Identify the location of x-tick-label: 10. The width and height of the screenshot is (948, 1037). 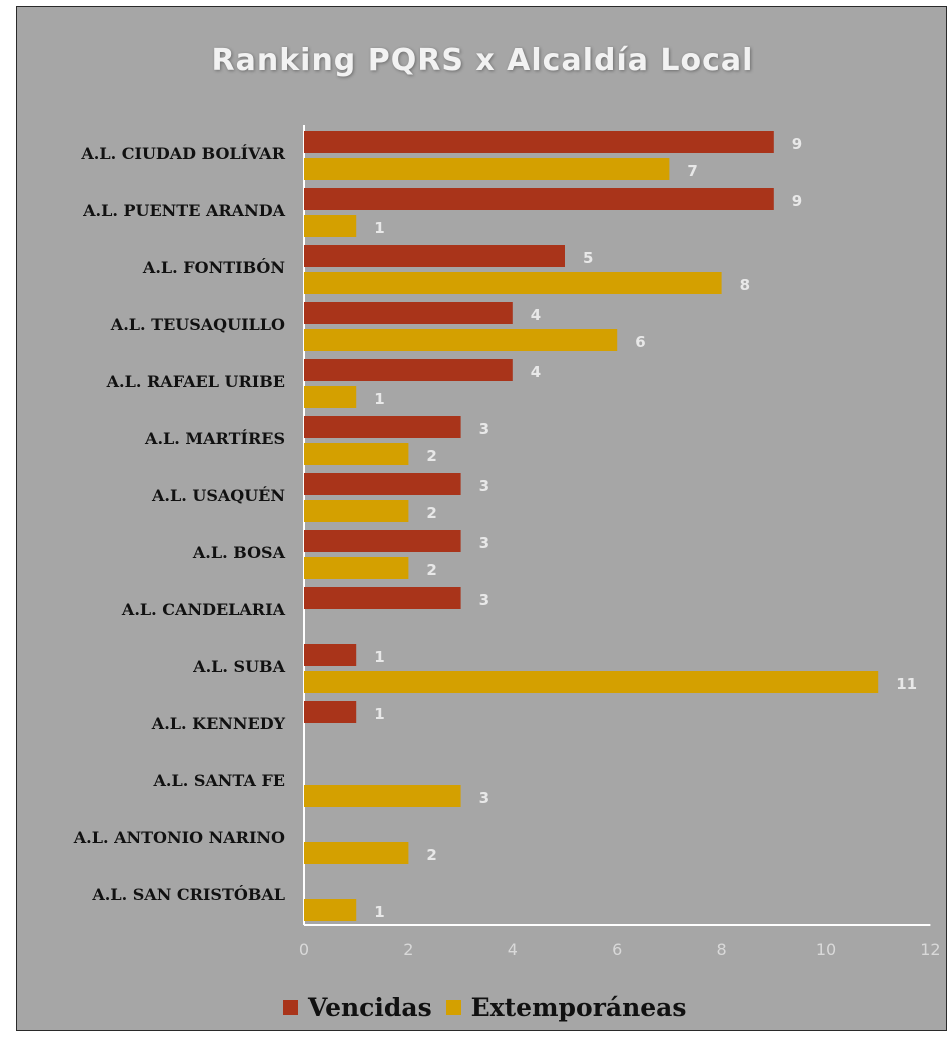
(826, 949).